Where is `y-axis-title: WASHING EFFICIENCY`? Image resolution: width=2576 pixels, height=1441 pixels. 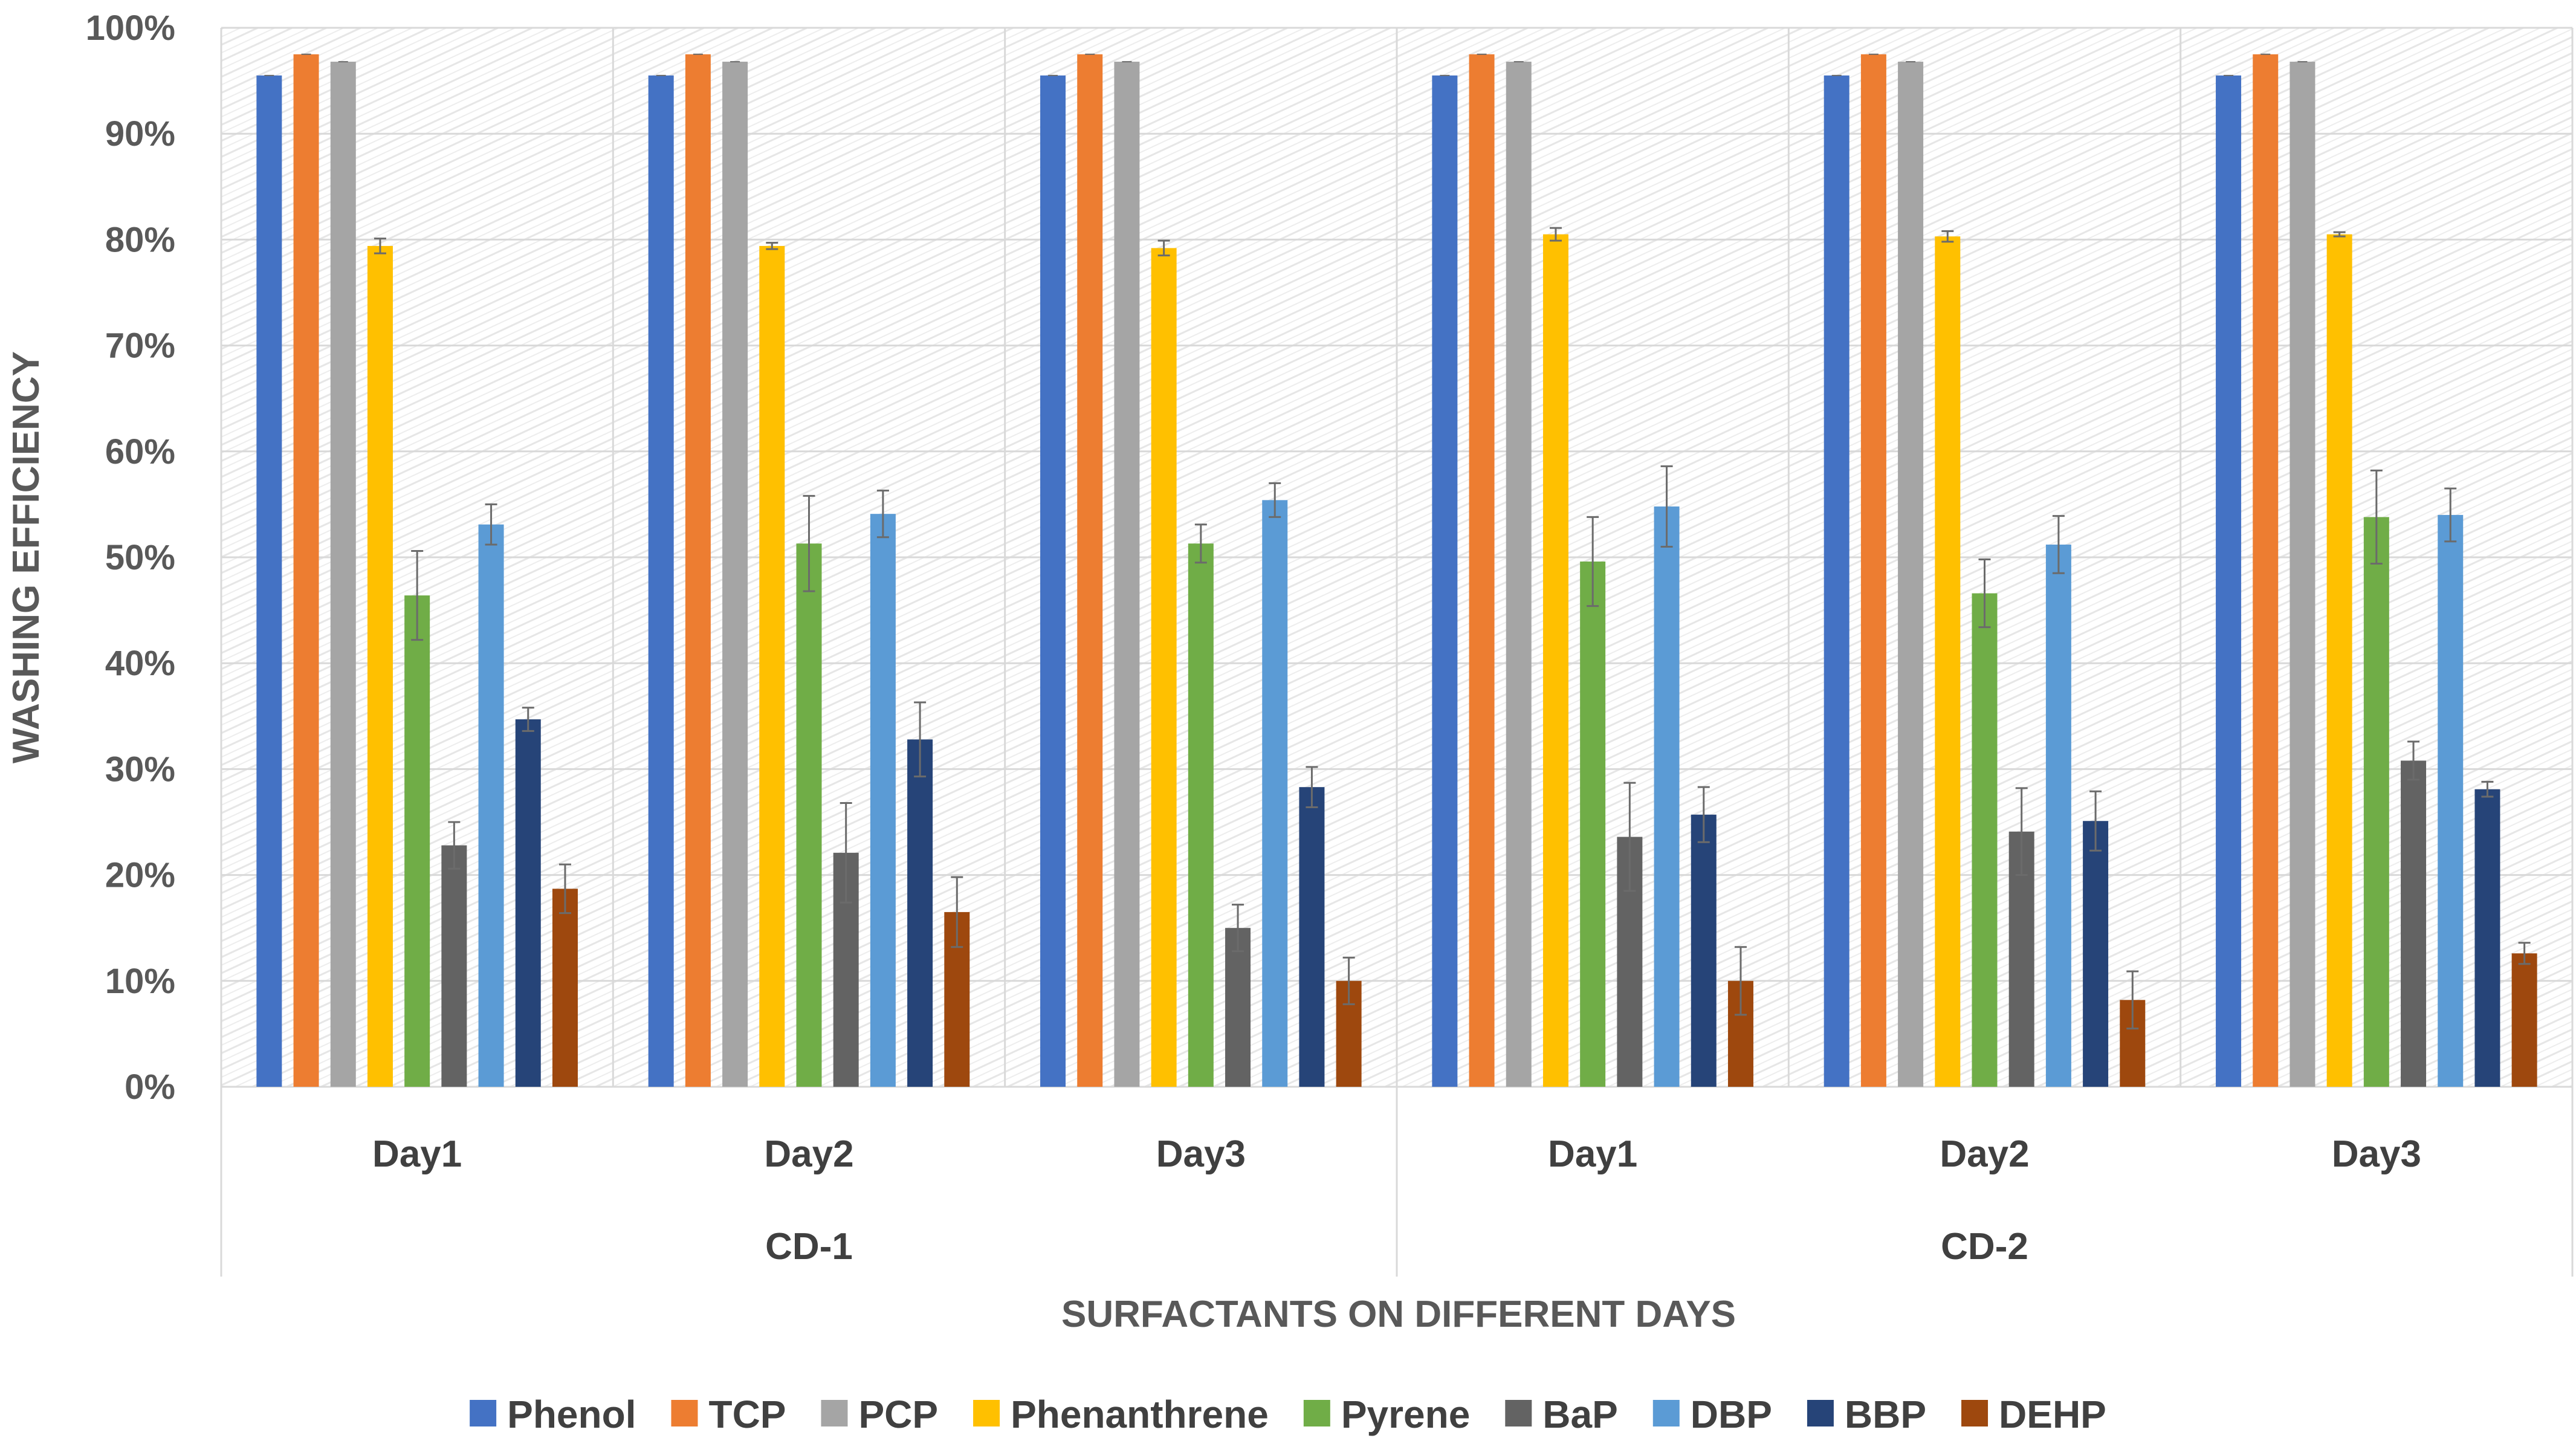
y-axis-title: WASHING EFFICIENCY is located at coordinates (26, 557).